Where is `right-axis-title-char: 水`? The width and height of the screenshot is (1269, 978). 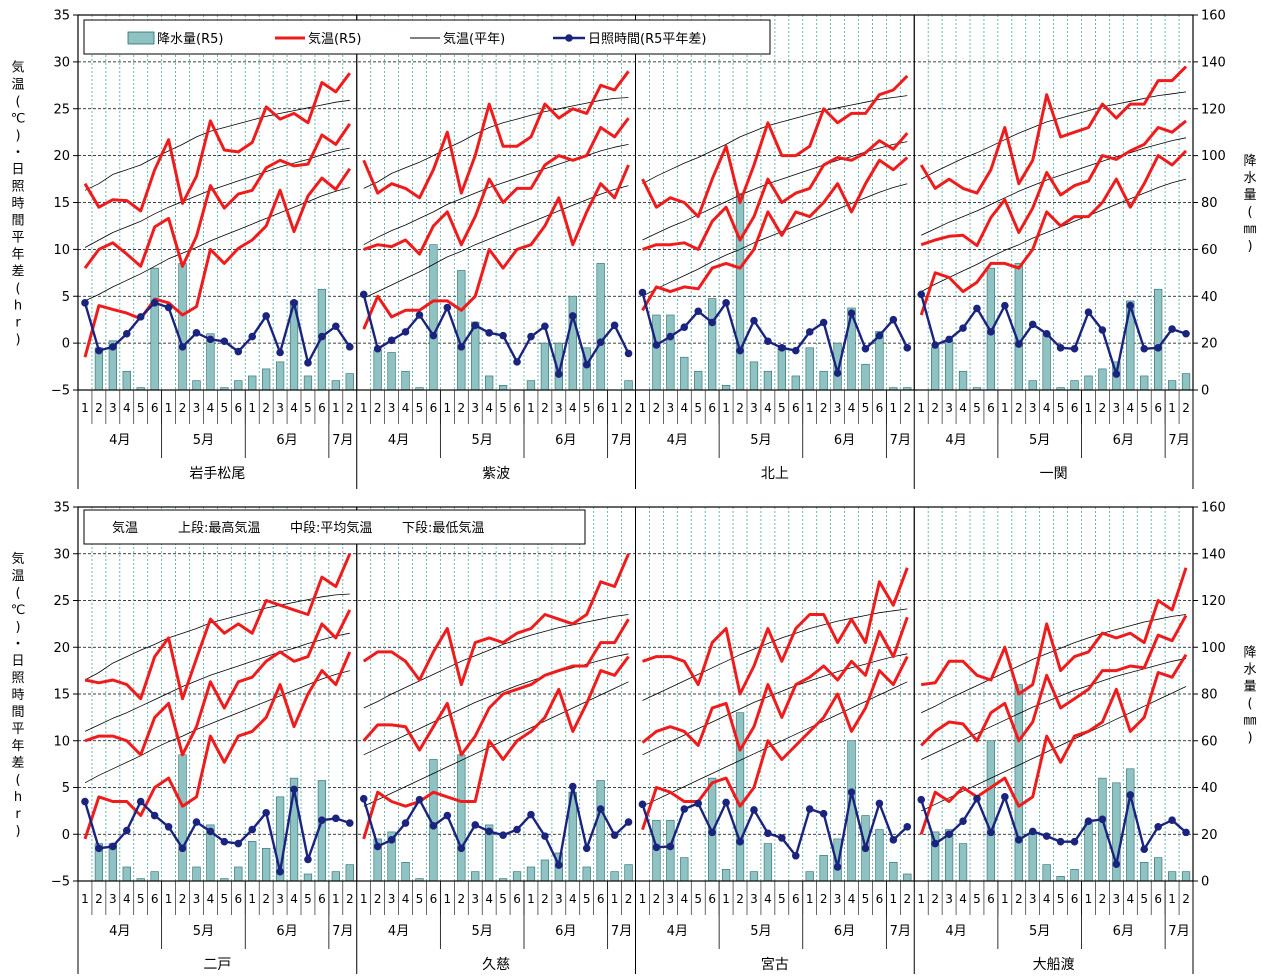
right-axis-title-char: 水 is located at coordinates (1249, 670).